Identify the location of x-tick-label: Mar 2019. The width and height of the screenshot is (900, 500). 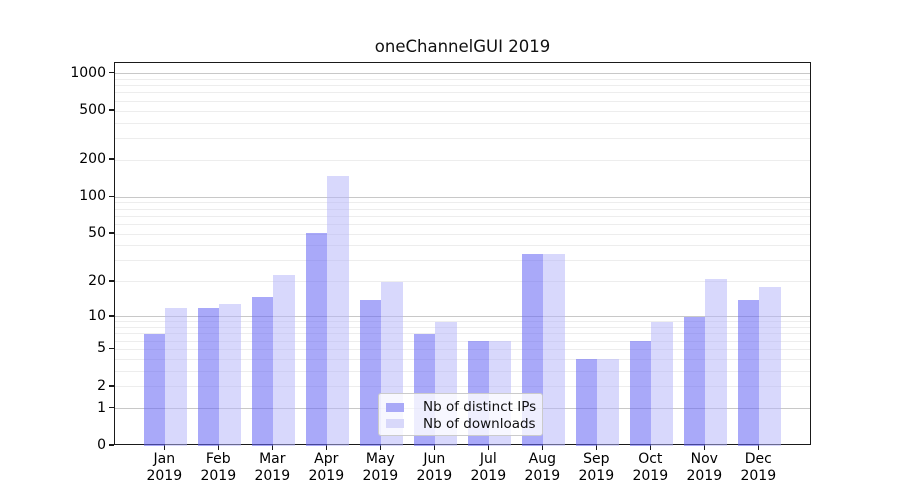
(272, 467).